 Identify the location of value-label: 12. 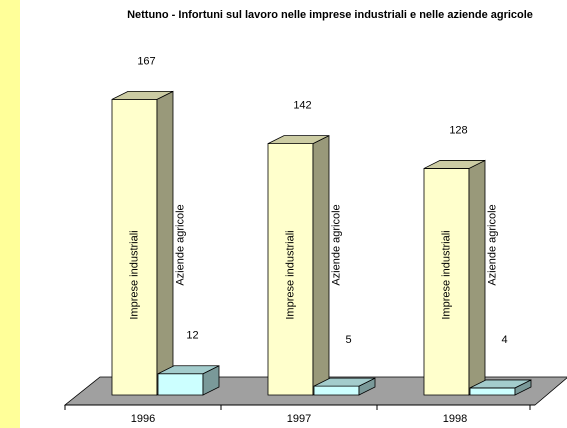
(192, 336).